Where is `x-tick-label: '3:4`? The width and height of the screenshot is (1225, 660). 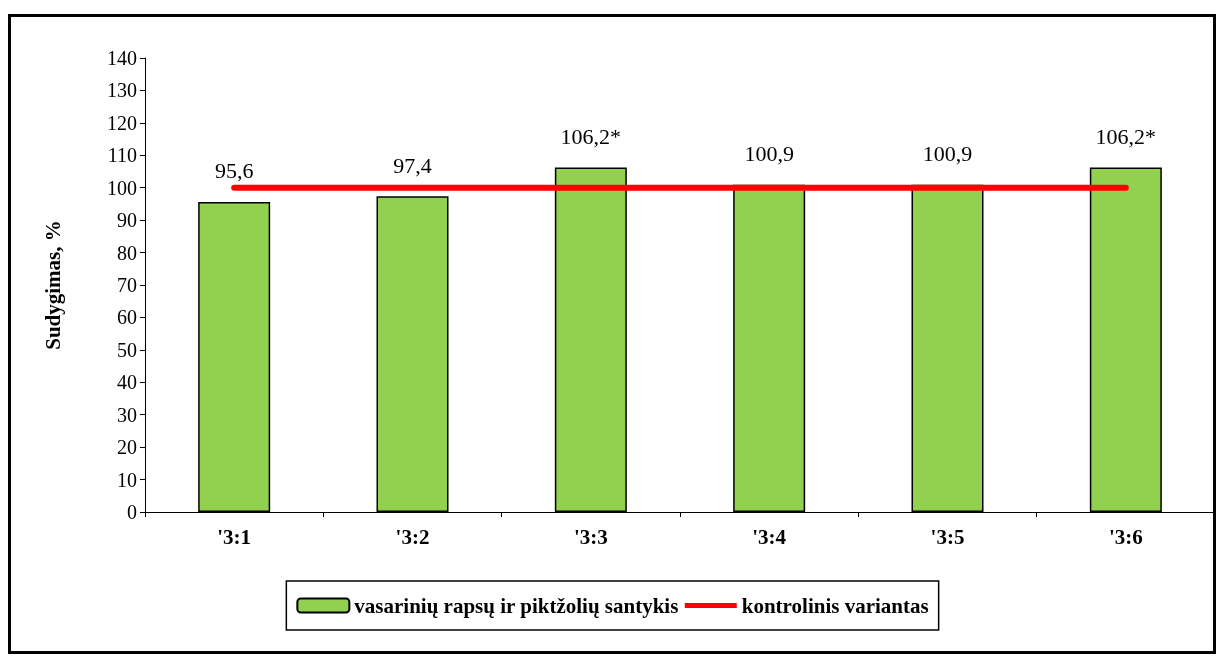 x-tick-label: '3:4 is located at coordinates (769, 536).